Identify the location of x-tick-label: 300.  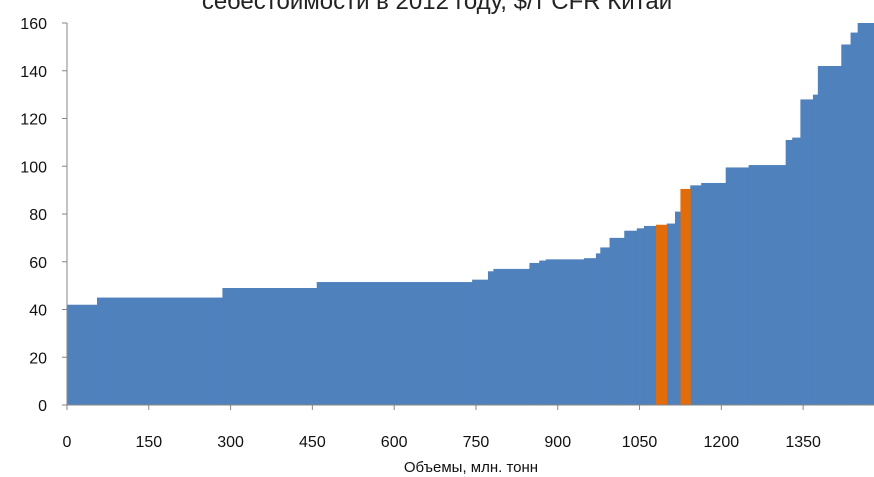
(230, 442).